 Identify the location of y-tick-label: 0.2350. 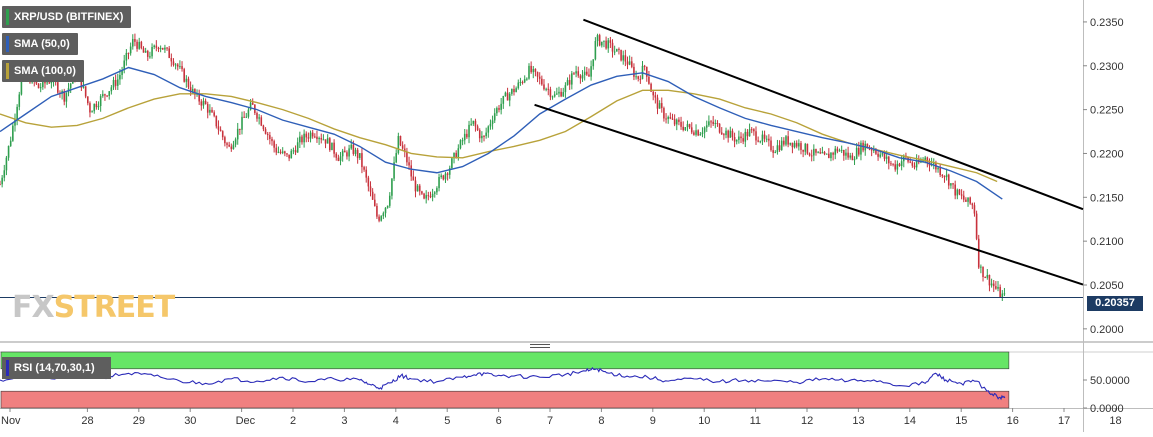
(1107, 23).